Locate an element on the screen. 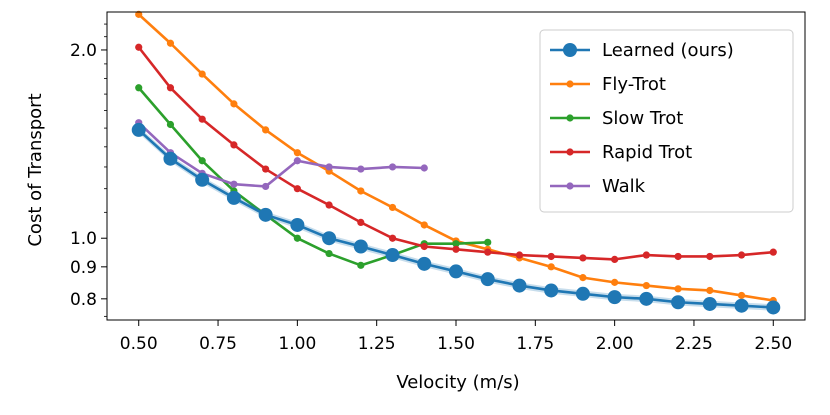 The image size is (830, 415). legend-marker-learned-ours is located at coordinates (570, 50).